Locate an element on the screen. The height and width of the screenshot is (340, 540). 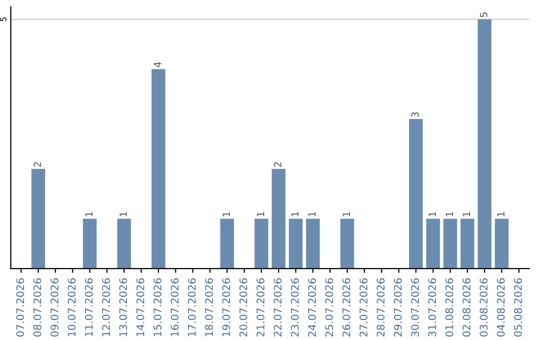
data-label: 3 is located at coordinates (415, 114).